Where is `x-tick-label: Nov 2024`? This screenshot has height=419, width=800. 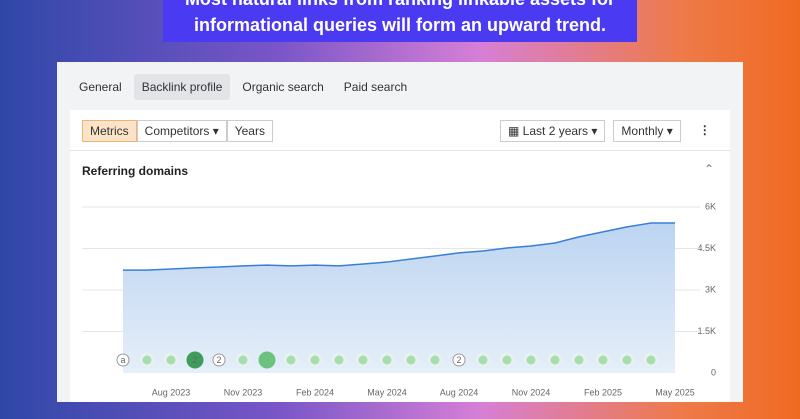 x-tick-label: Nov 2024 is located at coordinates (531, 392).